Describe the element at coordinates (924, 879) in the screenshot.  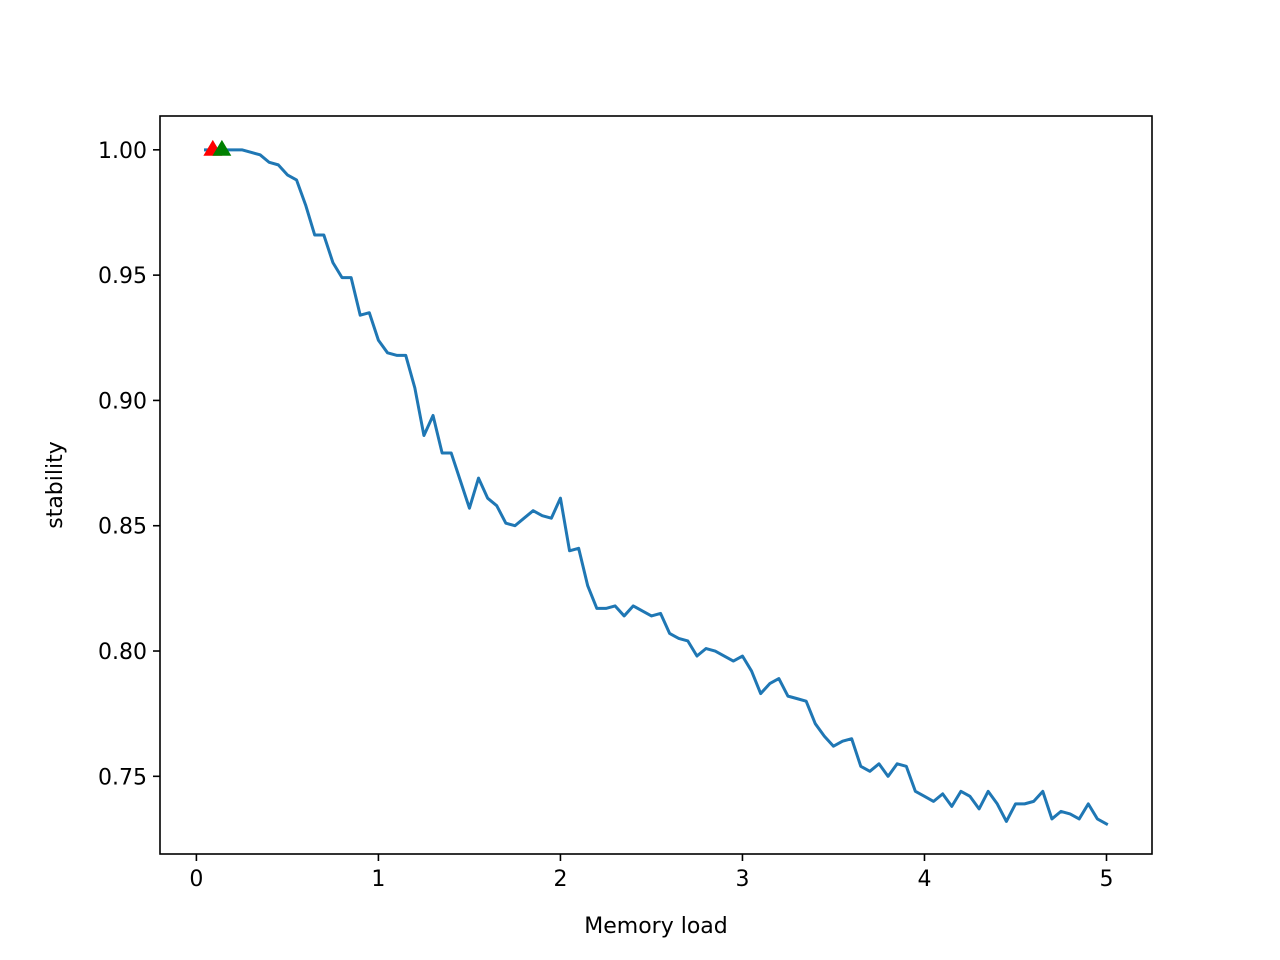
I see `x-tick-label: 4` at that location.